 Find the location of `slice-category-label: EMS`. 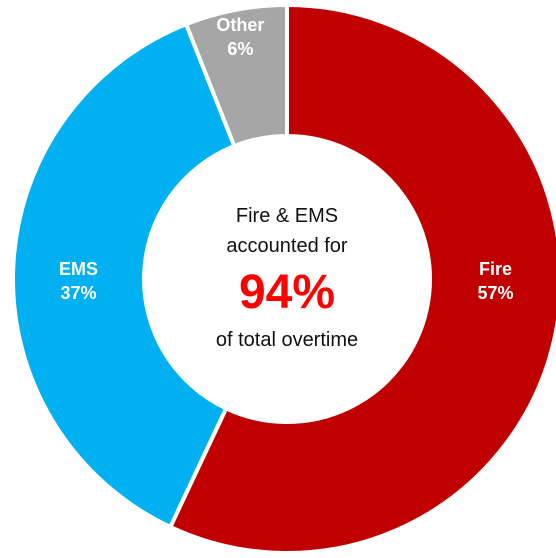

slice-category-label: EMS is located at coordinates (78, 269).